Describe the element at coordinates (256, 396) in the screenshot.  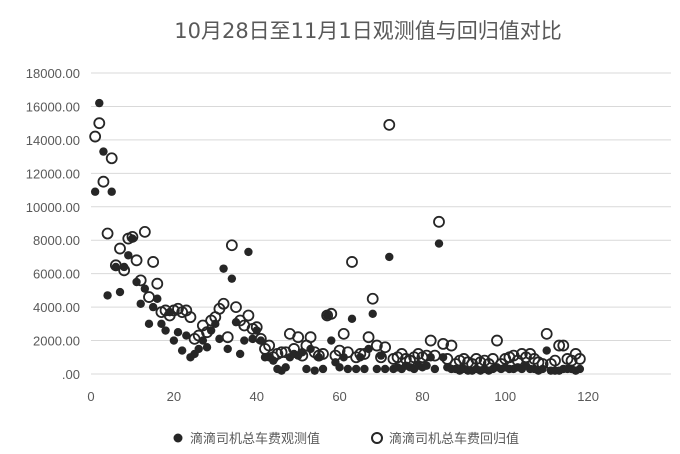
I see `x-tick-label: 40` at that location.